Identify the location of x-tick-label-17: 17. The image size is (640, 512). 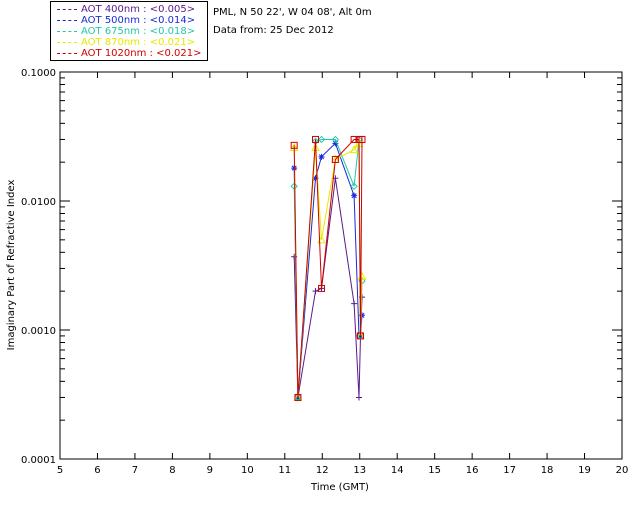
(509, 470).